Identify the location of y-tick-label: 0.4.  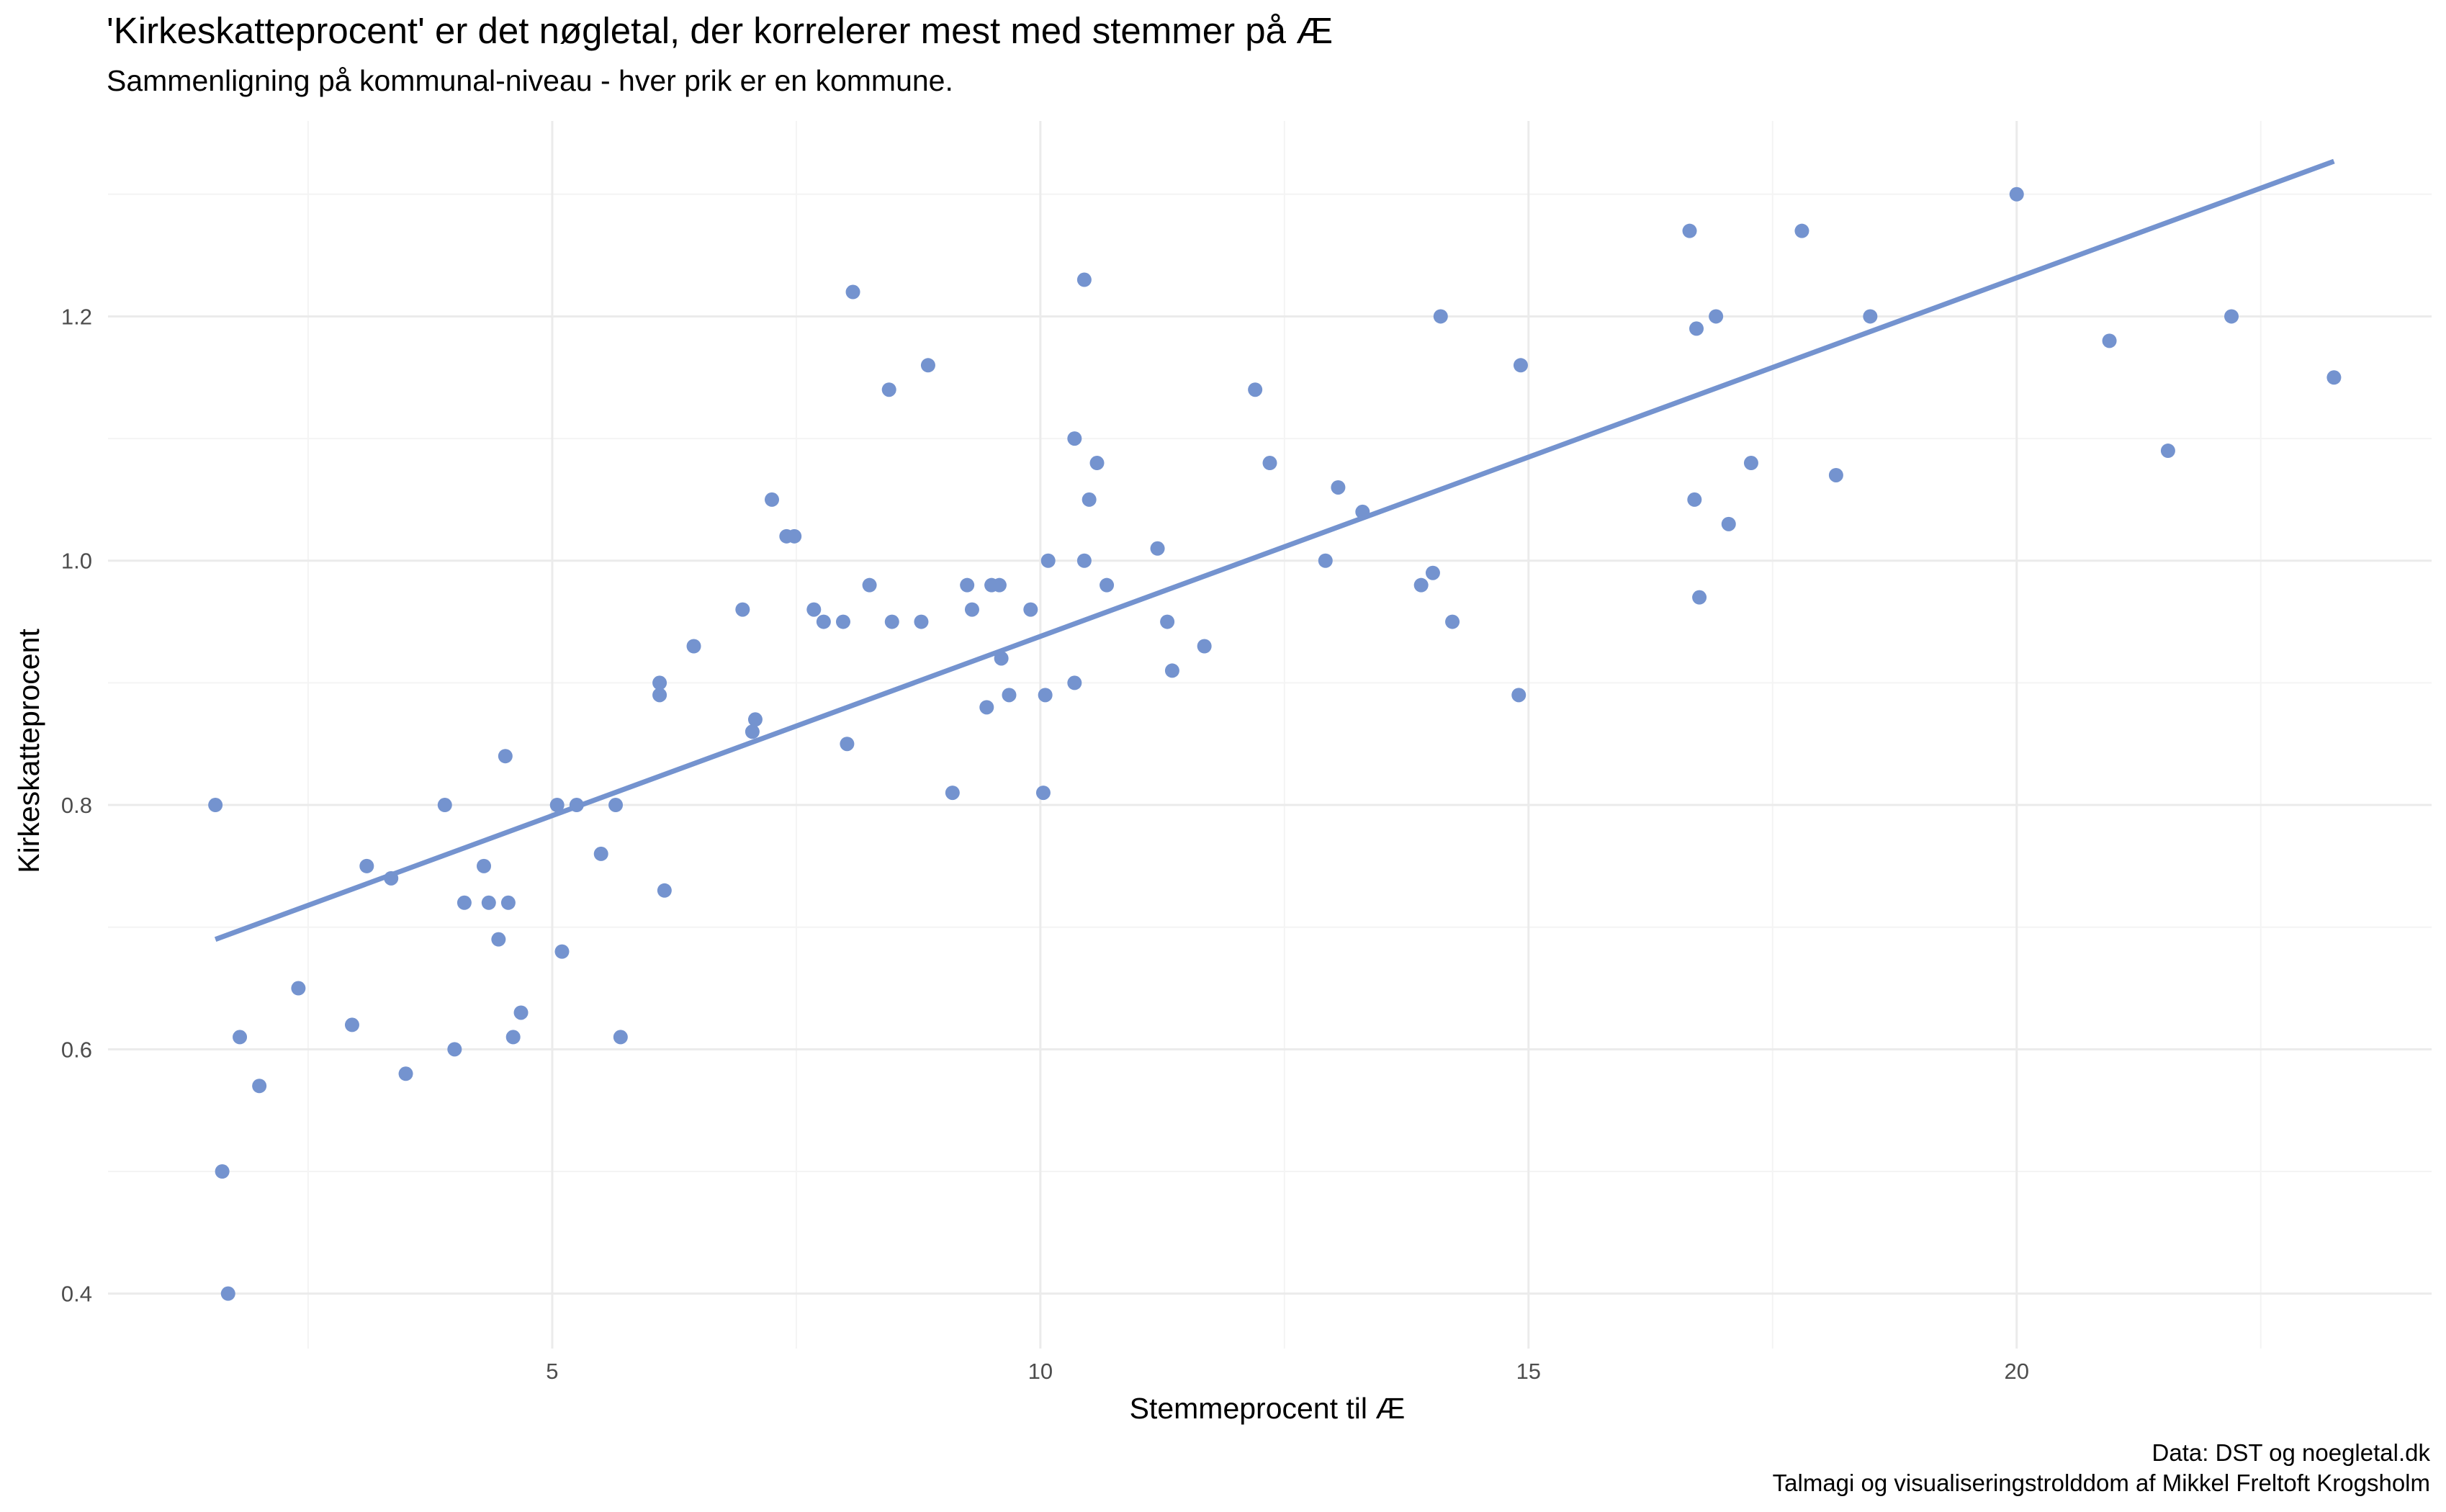
(76, 1294).